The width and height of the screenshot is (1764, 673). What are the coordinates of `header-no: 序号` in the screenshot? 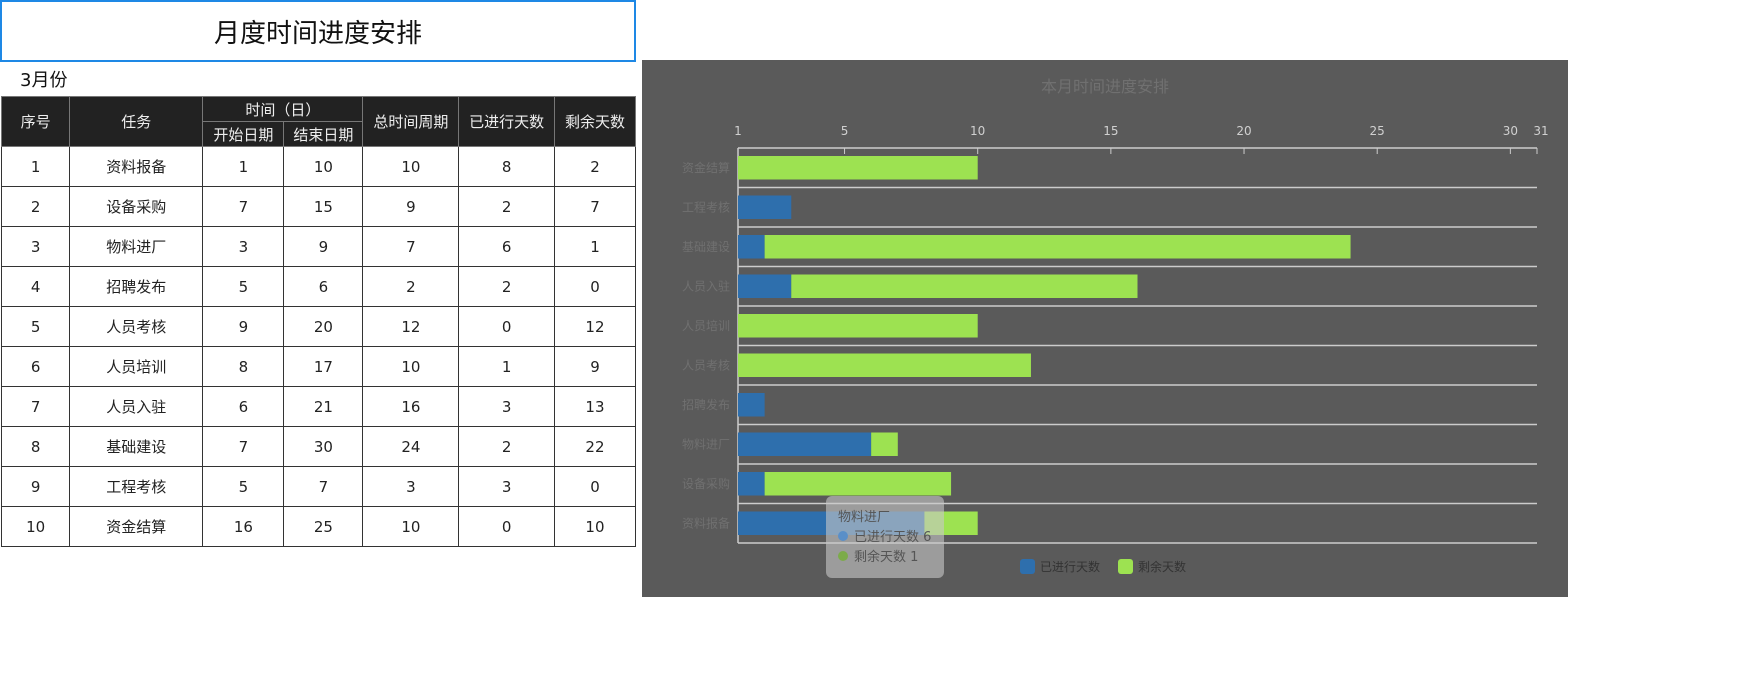 It's located at (35, 121).